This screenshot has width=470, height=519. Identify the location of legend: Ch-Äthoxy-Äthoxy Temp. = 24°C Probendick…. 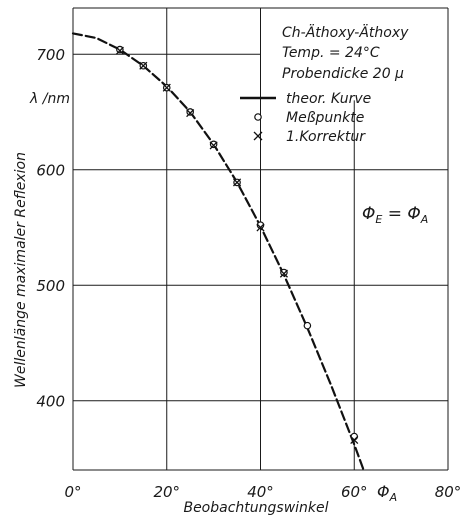
(324, 84).